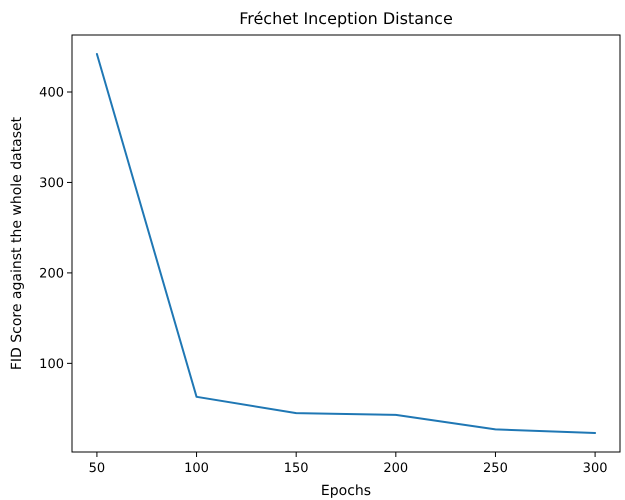  Describe the element at coordinates (346, 18) in the screenshot. I see `chart-title: Fréchet Inception Distance` at that location.